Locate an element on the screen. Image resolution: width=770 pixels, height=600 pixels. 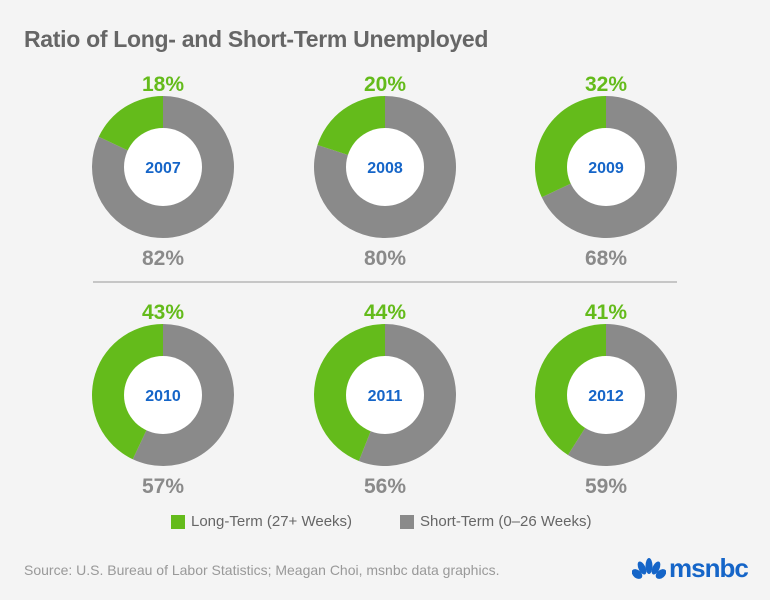
legend-swatch-long is located at coordinates (178, 521).